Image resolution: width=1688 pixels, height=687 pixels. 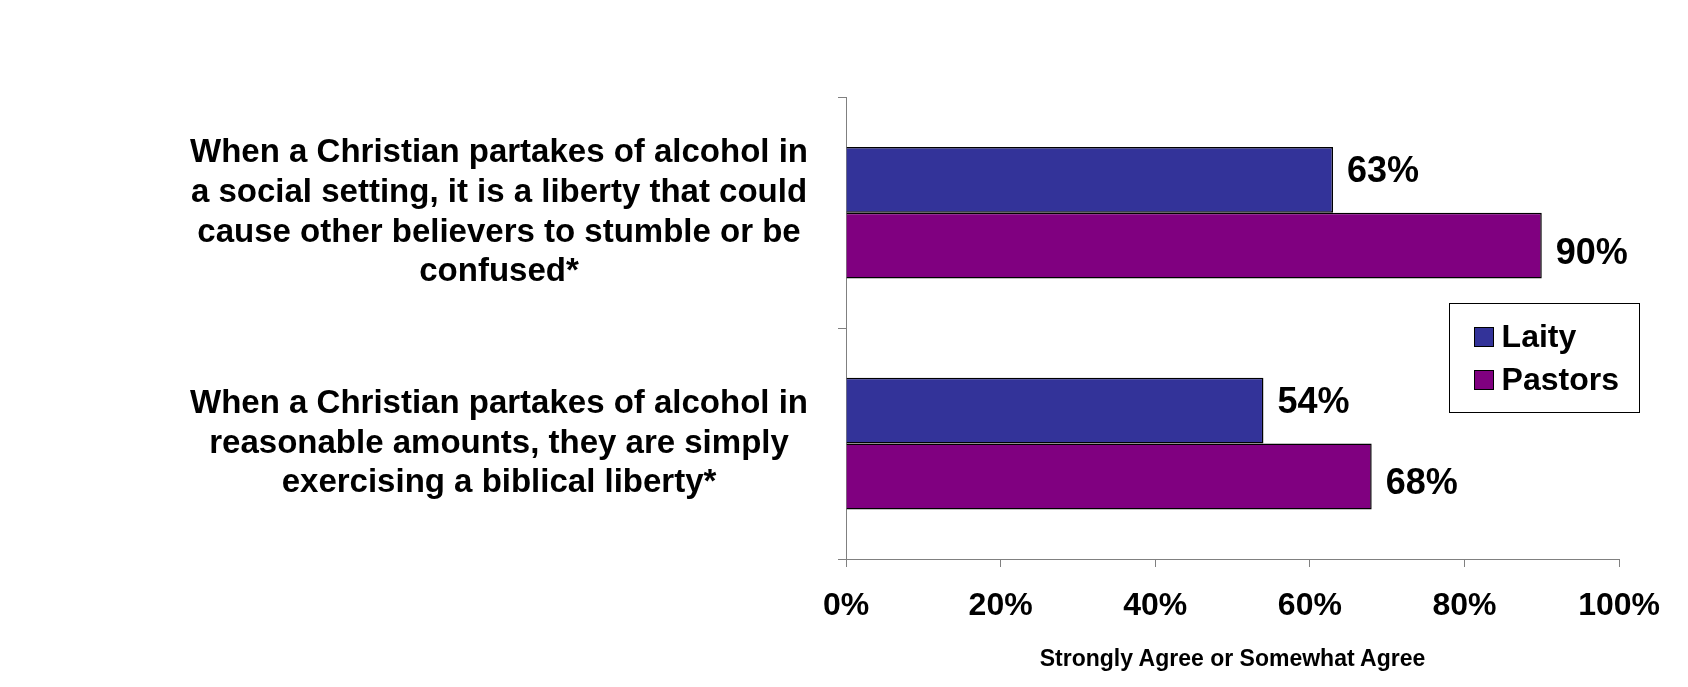 What do you see at coordinates (1591, 251) in the screenshot?
I see `data-label: 90%` at bounding box center [1591, 251].